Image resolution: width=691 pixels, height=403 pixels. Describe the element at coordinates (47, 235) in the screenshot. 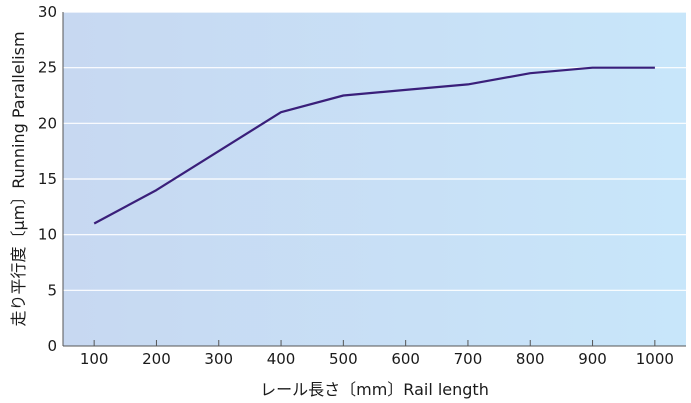

I see `y-tick-label: 10` at that location.